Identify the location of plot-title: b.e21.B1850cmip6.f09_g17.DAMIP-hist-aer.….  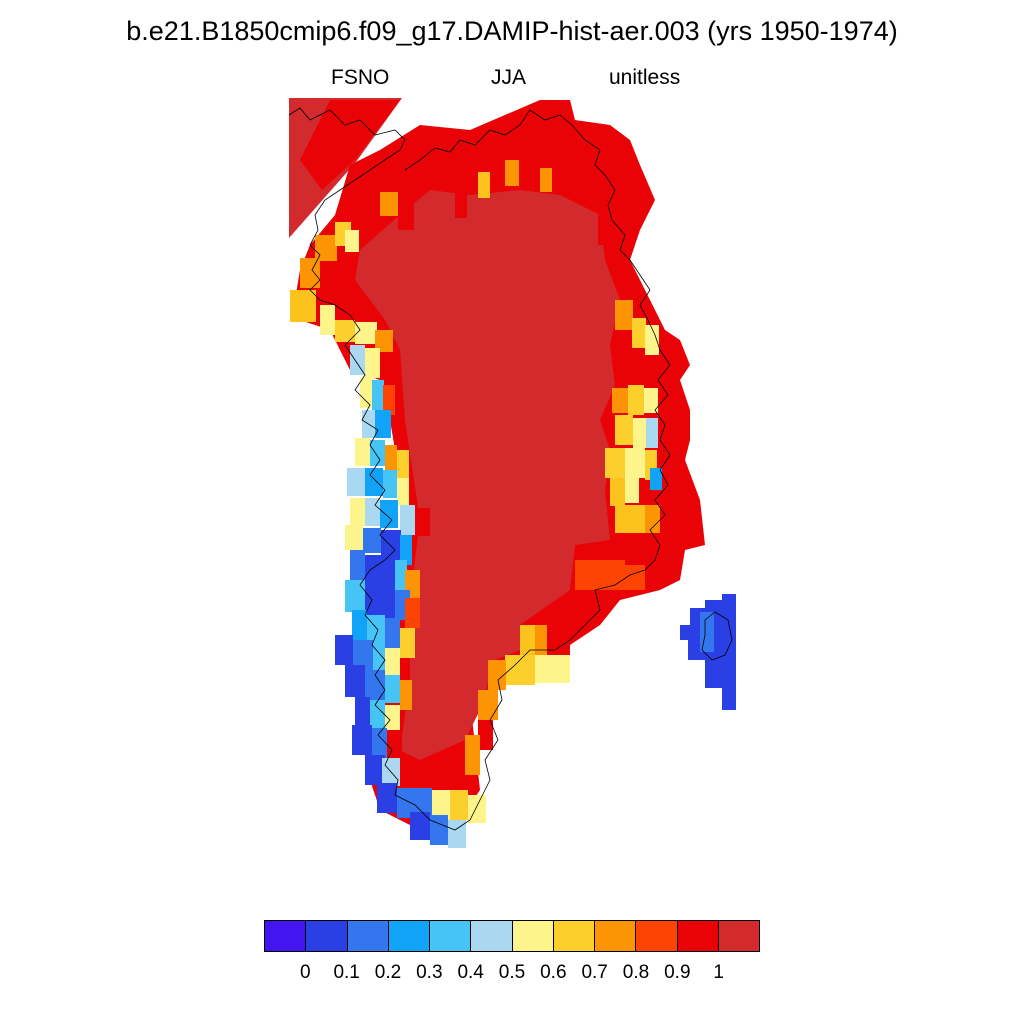
(512, 31).